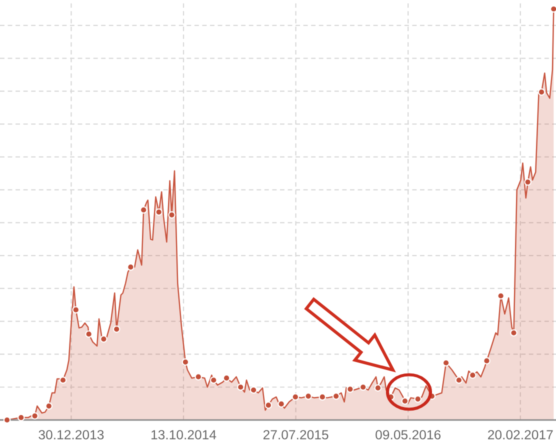 This screenshot has height=446, width=556. What do you see at coordinates (184, 435) in the screenshot?
I see `x-tick-label: 13.10.2014` at bounding box center [184, 435].